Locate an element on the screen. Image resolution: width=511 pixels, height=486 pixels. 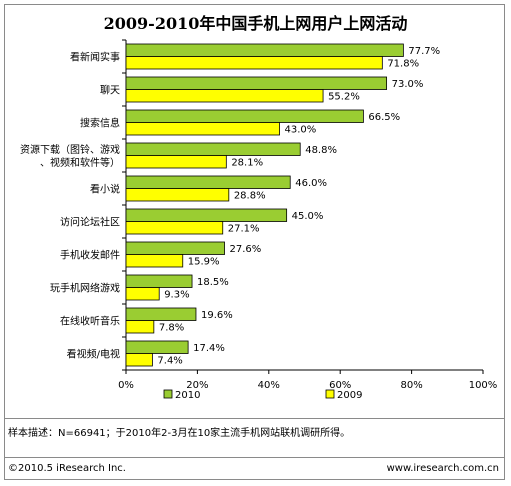
category-label: 访问论坛社区 is located at coordinates (90, 222).